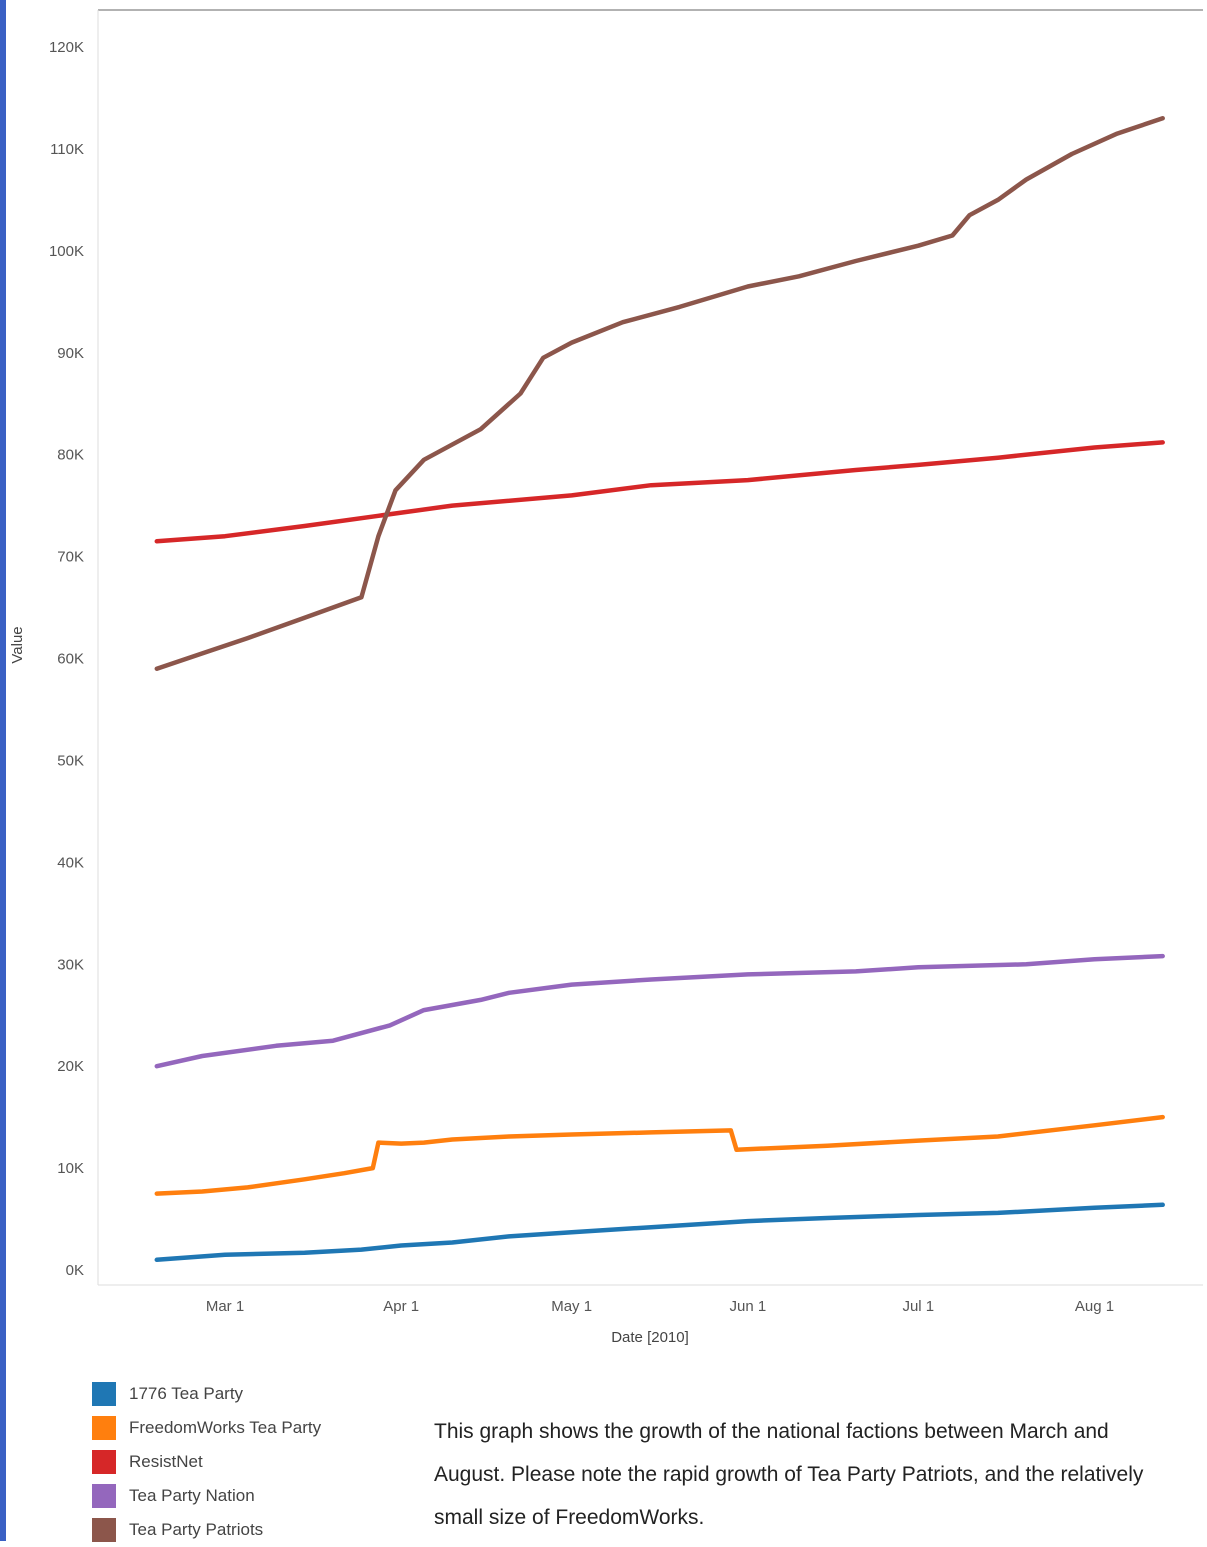 This screenshot has height=1547, width=1207. I want to click on legend-item: Tea Party Patriots, so click(206, 1530).